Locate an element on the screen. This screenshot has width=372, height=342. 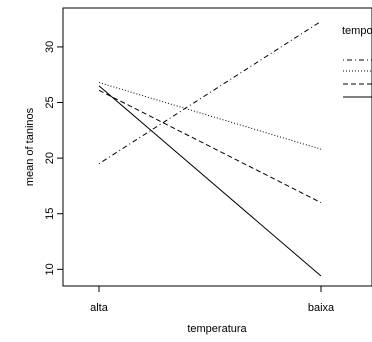
x-axis: alta baixa is located at coordinates (212, 300).